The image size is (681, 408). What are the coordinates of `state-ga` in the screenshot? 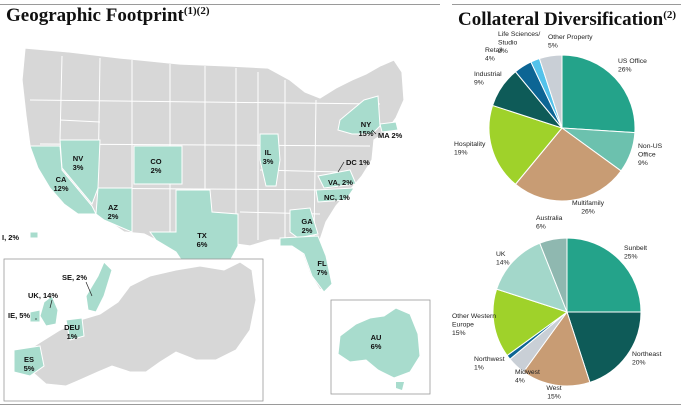 It's located at (304, 223).